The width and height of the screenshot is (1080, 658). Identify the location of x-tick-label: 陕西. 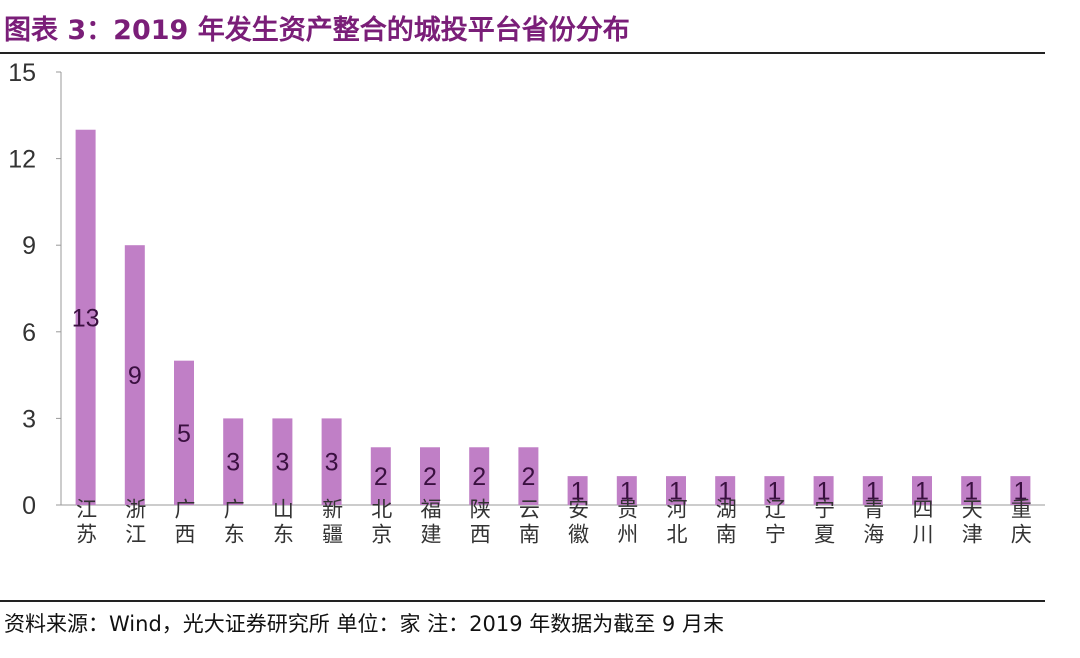
(479, 523).